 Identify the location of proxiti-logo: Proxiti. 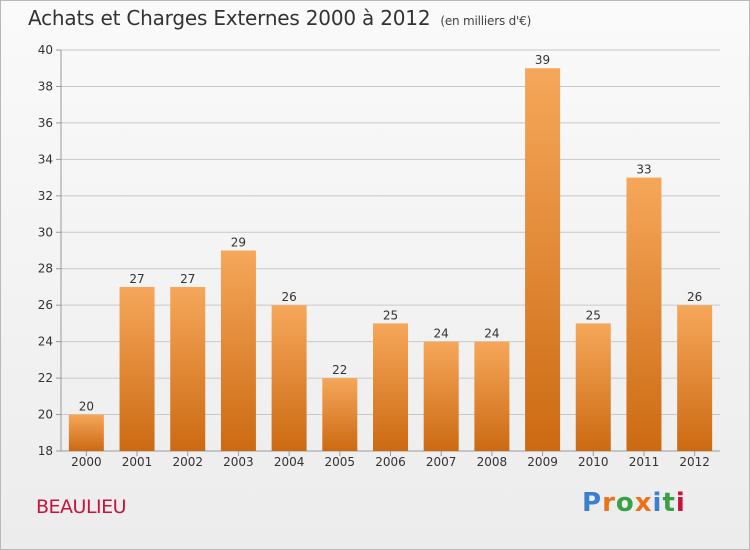
(634, 503).